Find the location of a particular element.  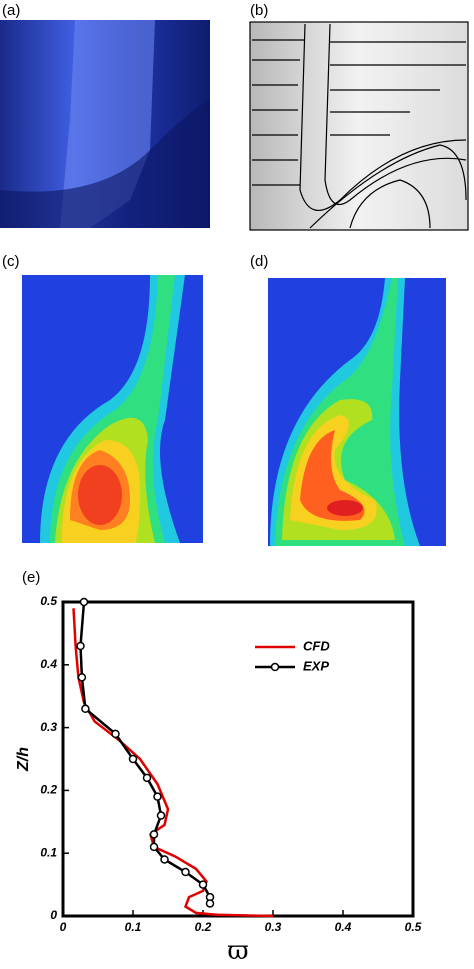

x-tick-label: 0.2 is located at coordinates (203, 927).